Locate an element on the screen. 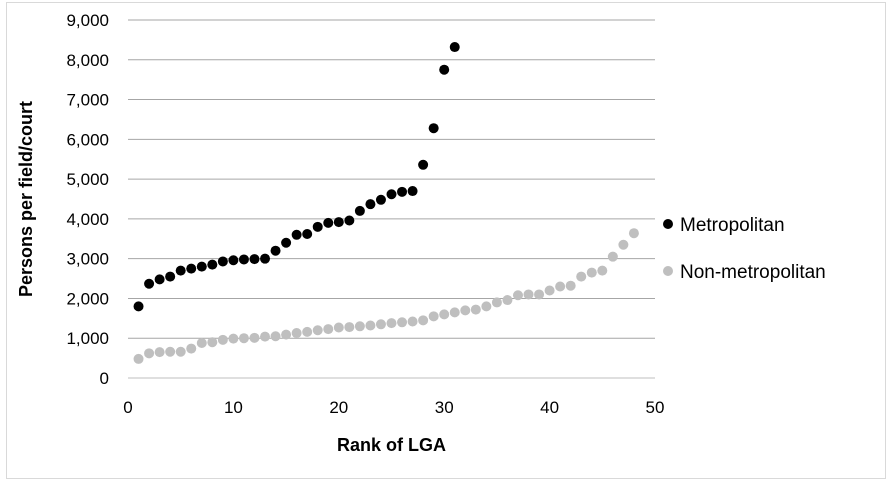  x-tick-label: 0 is located at coordinates (127, 407).